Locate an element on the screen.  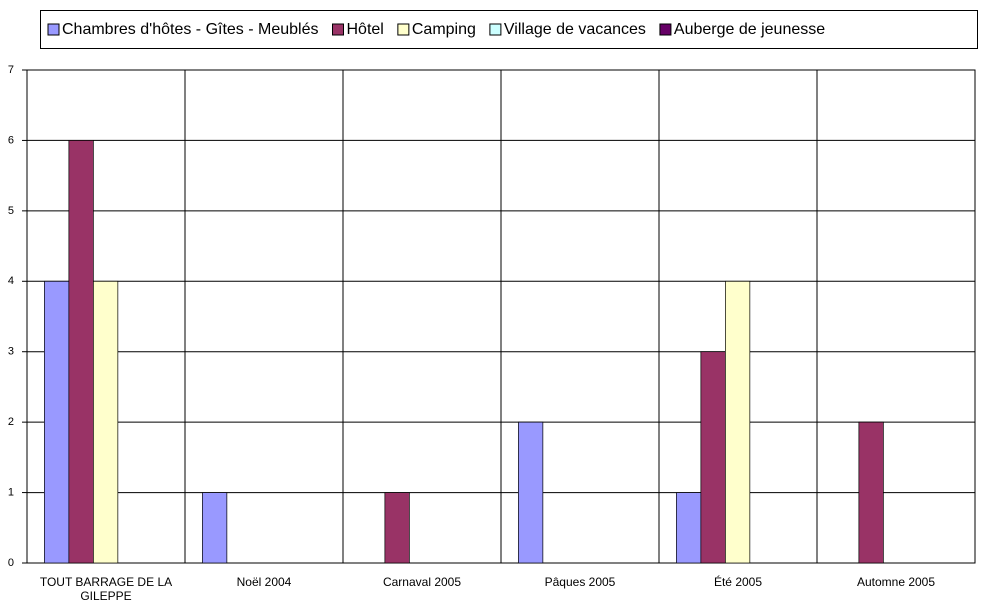
x-tick-label: Automne 2005 is located at coordinates (896, 582).